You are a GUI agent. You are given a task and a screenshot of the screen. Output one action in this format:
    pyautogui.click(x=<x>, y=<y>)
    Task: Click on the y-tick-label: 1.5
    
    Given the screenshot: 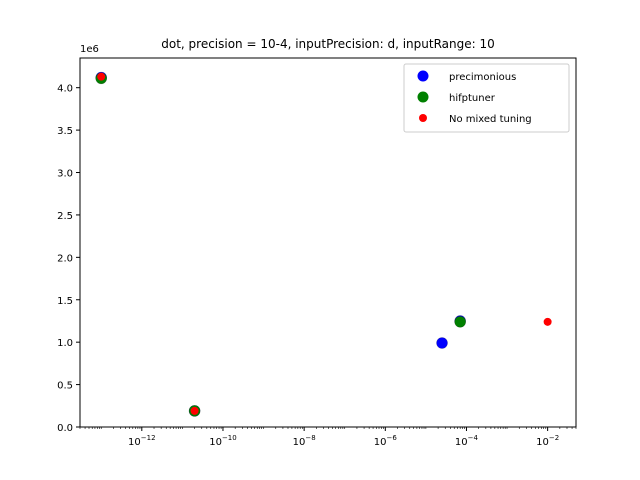 What is the action you would take?
    pyautogui.click(x=65, y=301)
    